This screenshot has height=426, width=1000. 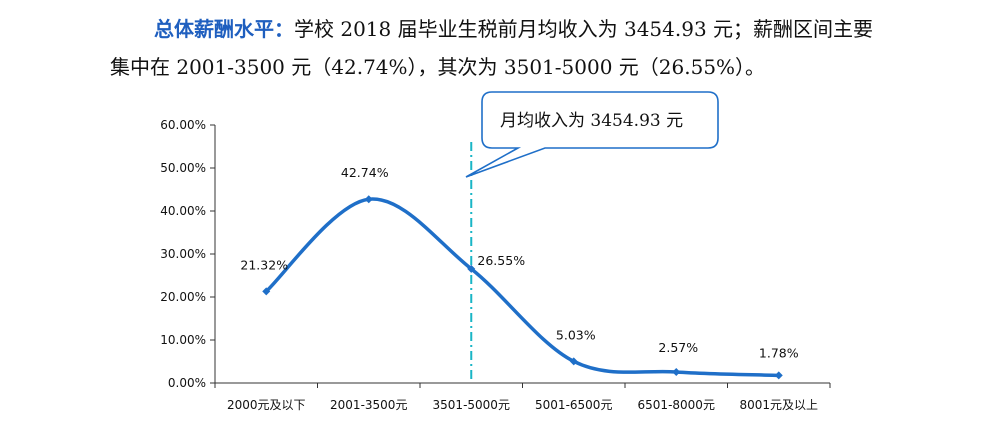 I want to click on y-tick-label: 60.00%, so click(x=183, y=125).